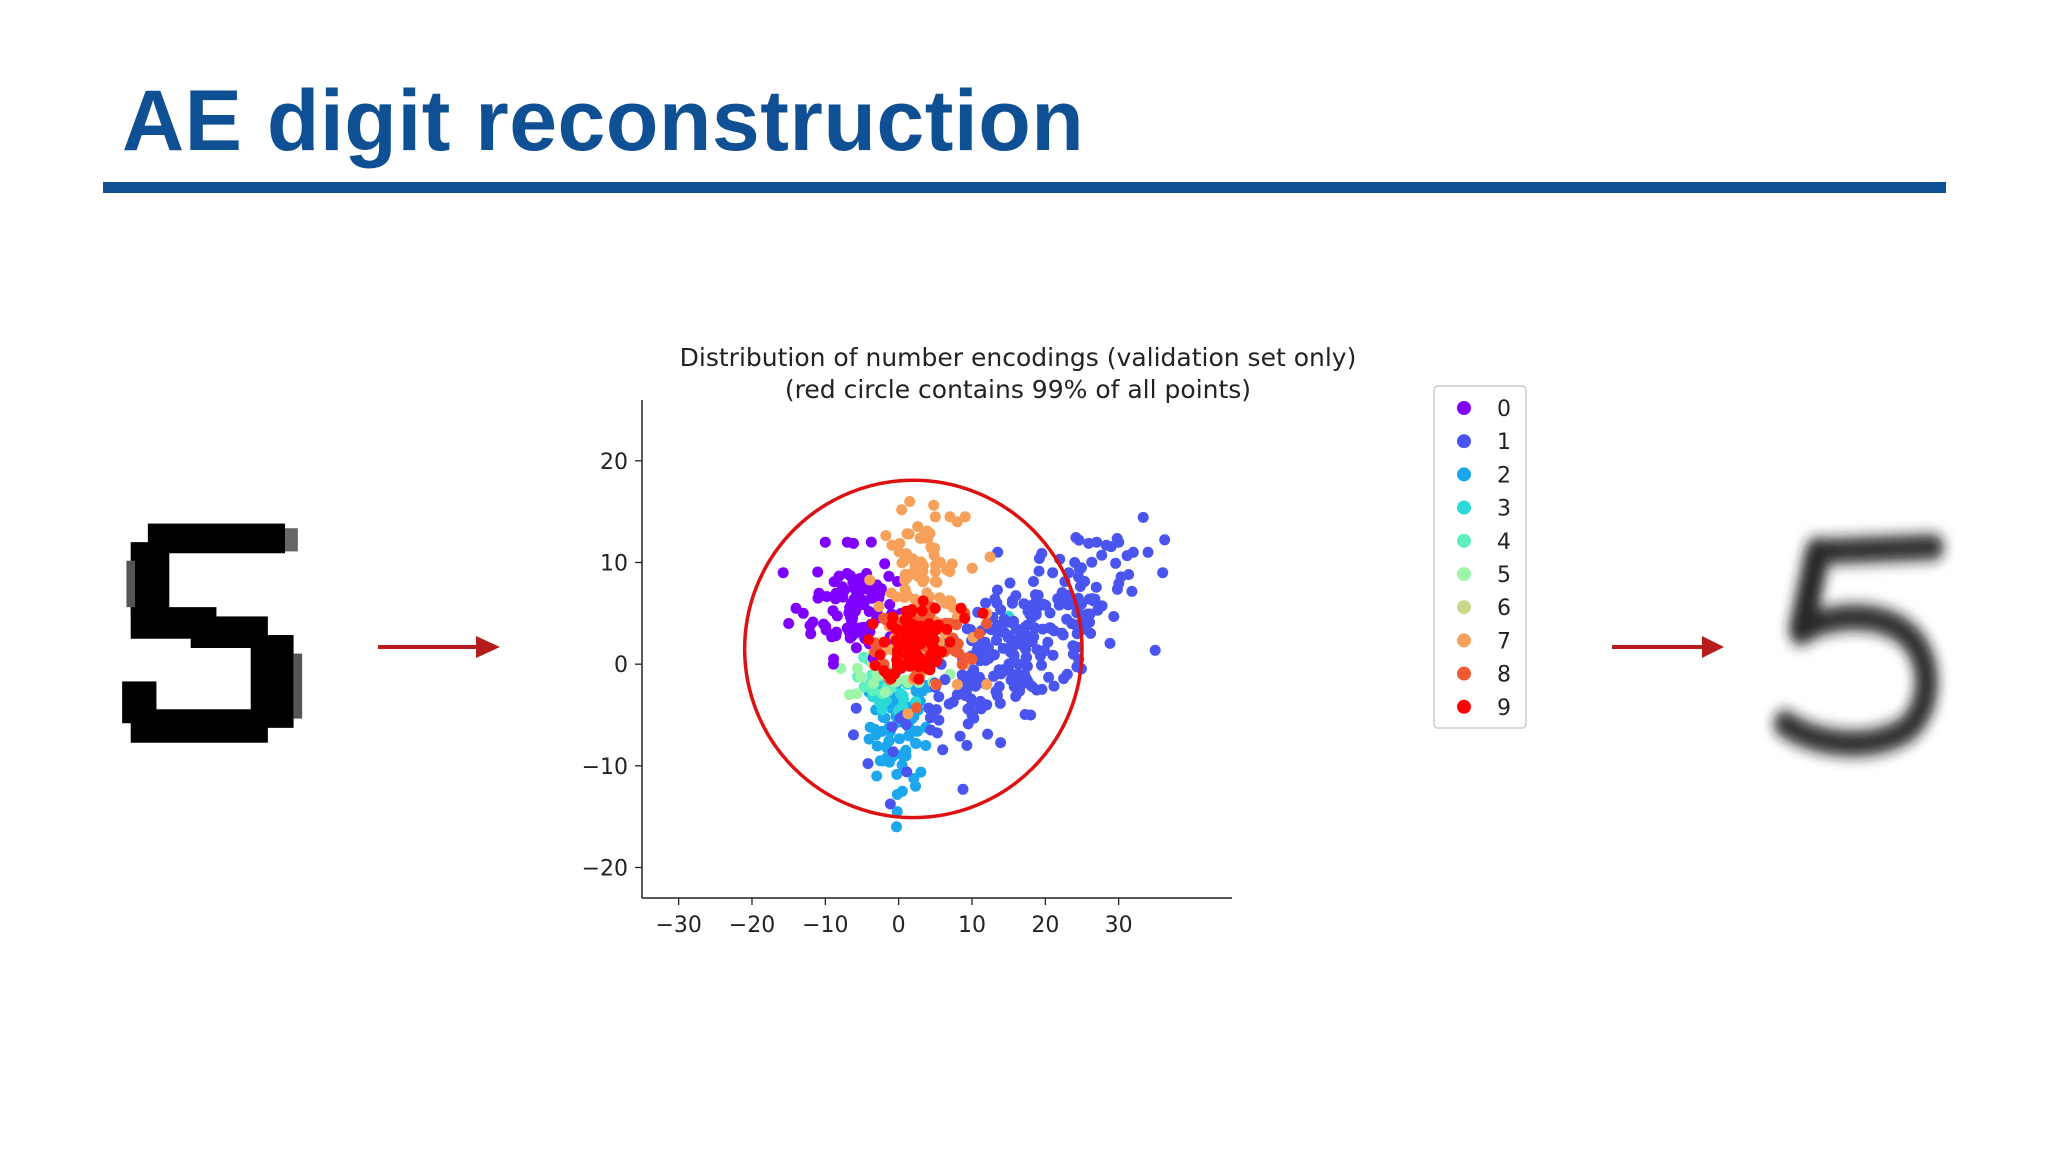 Image resolution: width=2048 pixels, height=1152 pixels. What do you see at coordinates (1504, 442) in the screenshot?
I see `legend-label: 1` at bounding box center [1504, 442].